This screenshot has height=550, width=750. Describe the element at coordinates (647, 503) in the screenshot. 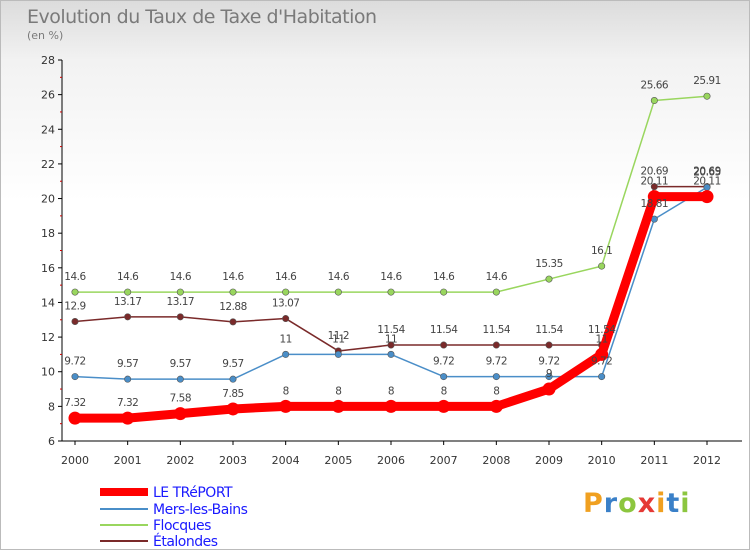

I see `logo-letter: x` at that location.